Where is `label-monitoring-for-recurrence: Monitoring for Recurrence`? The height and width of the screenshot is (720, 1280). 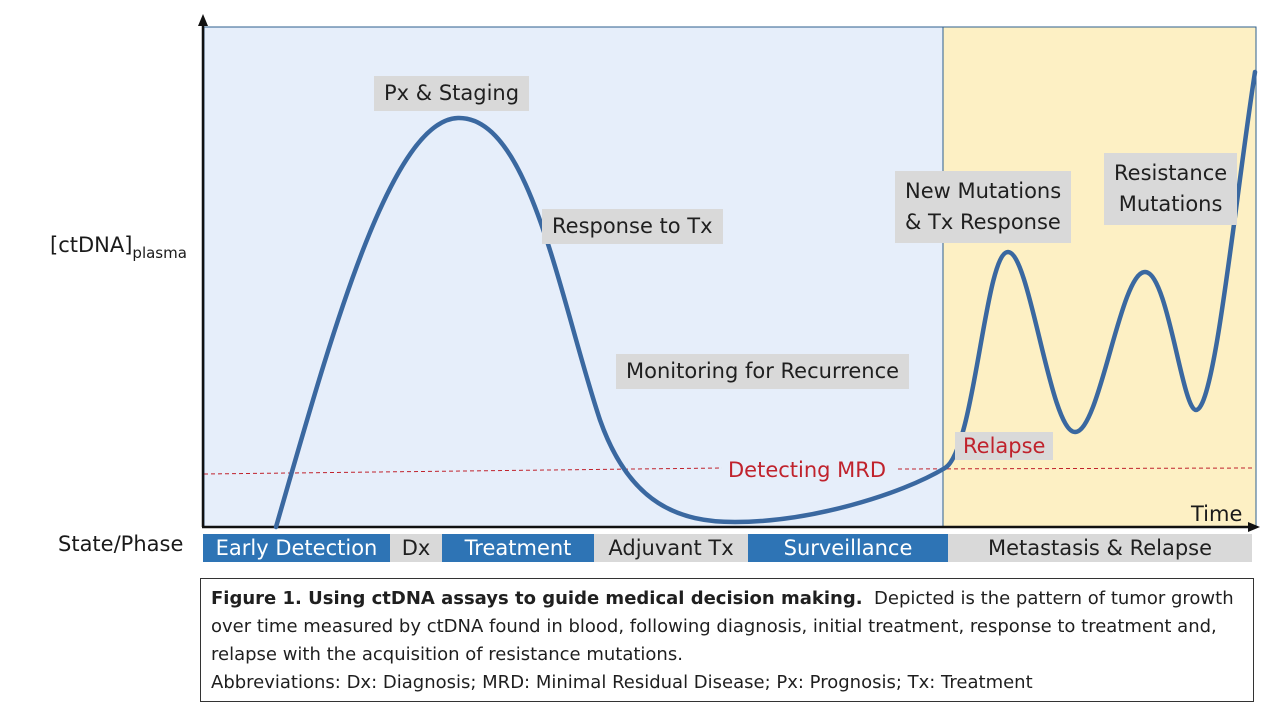
label-monitoring-for-recurrence: Monitoring for Recurrence is located at coordinates (763, 371).